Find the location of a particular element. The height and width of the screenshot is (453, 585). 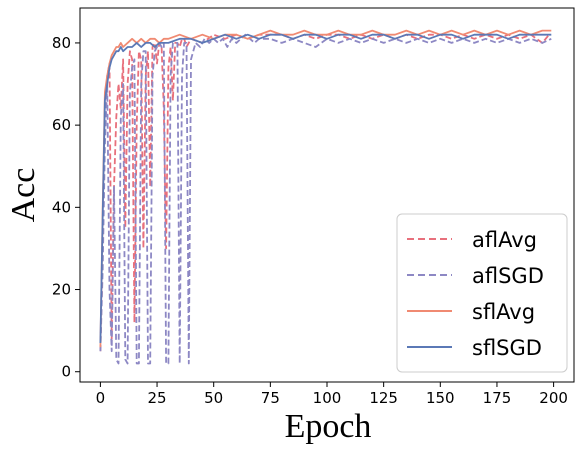

x-axis-label: Epoch is located at coordinates (328, 426).